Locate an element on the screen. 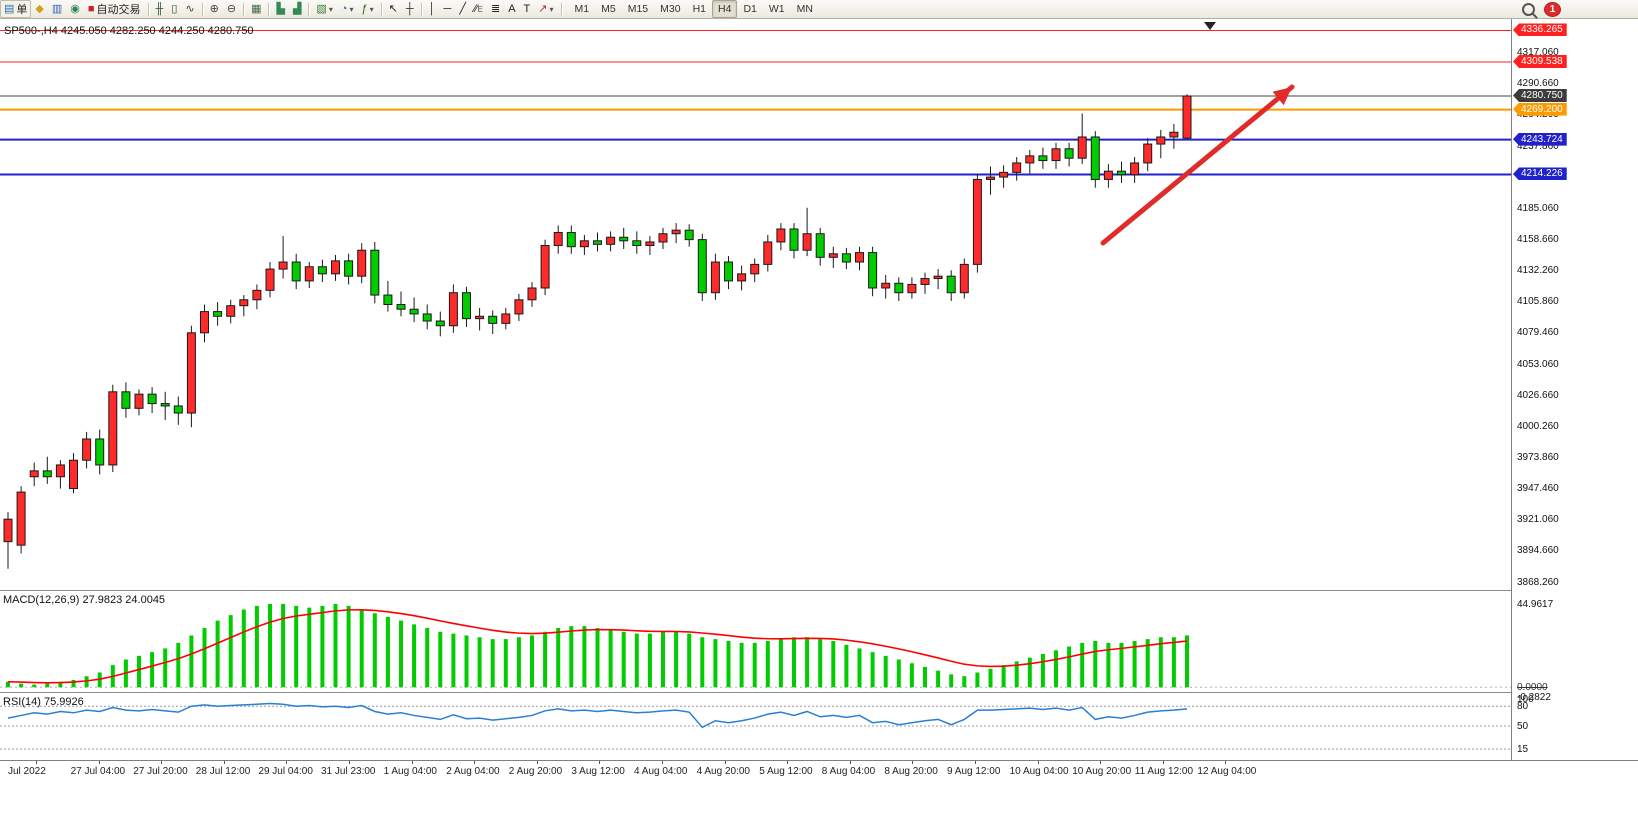  trendline-icon: ╱ is located at coordinates (462, 8).